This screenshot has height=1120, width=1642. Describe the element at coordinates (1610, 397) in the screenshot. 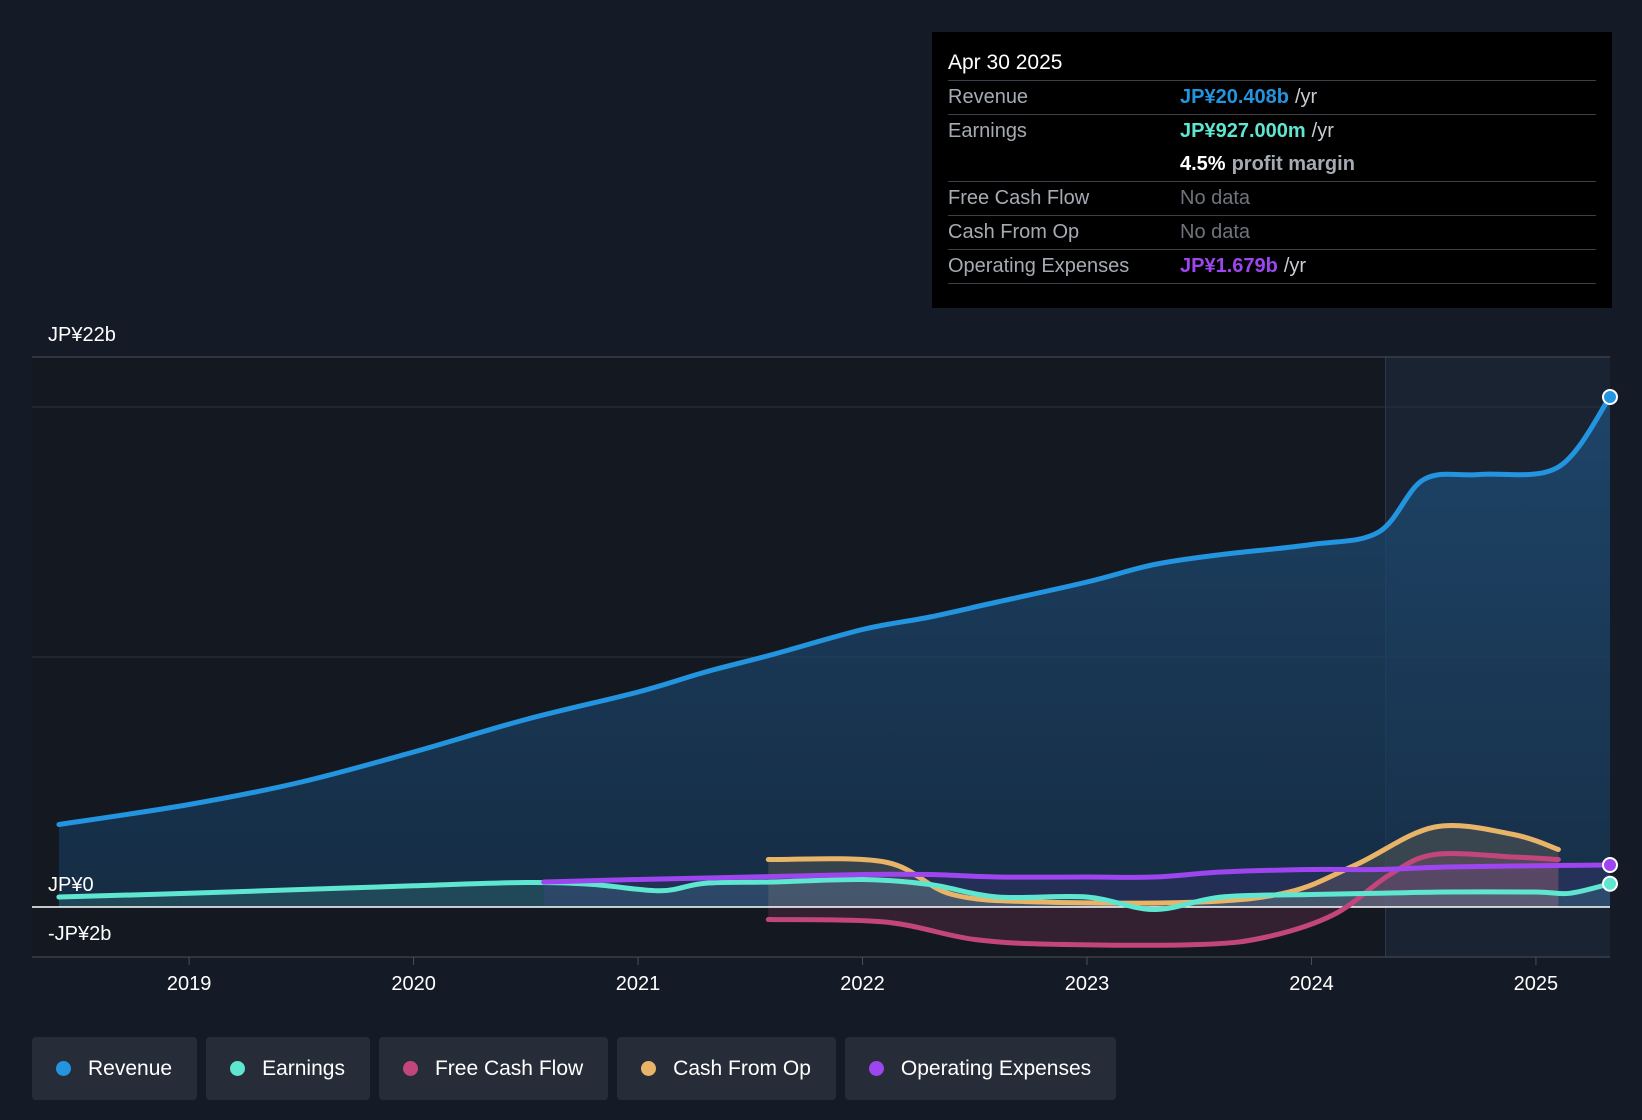

I see `revenue-end-marker` at that location.